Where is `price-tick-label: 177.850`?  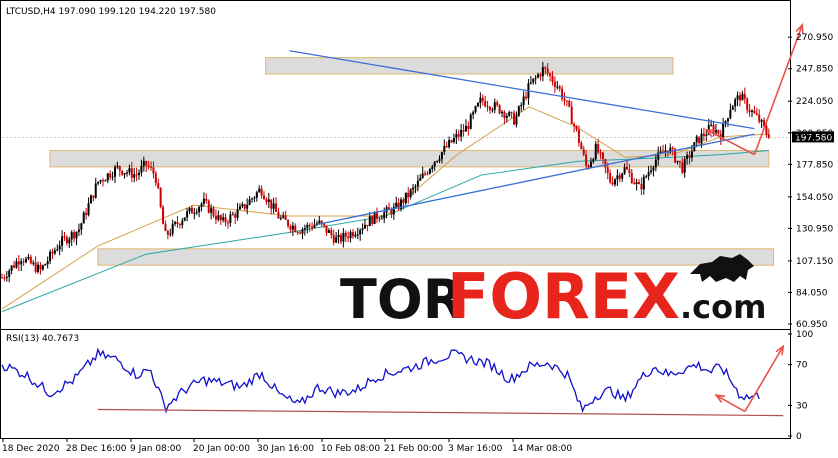 price-tick-label: 177.850 is located at coordinates (814, 165).